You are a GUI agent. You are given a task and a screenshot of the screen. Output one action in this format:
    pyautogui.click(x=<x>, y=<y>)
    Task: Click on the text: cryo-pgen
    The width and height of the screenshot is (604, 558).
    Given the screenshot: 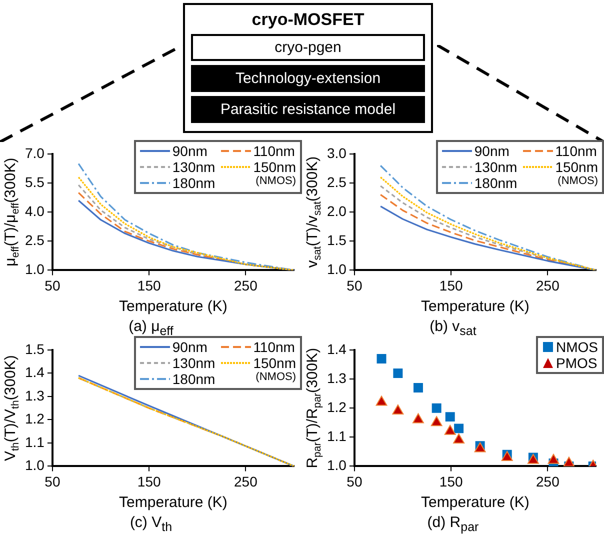 What is the action you would take?
    pyautogui.click(x=308, y=47)
    